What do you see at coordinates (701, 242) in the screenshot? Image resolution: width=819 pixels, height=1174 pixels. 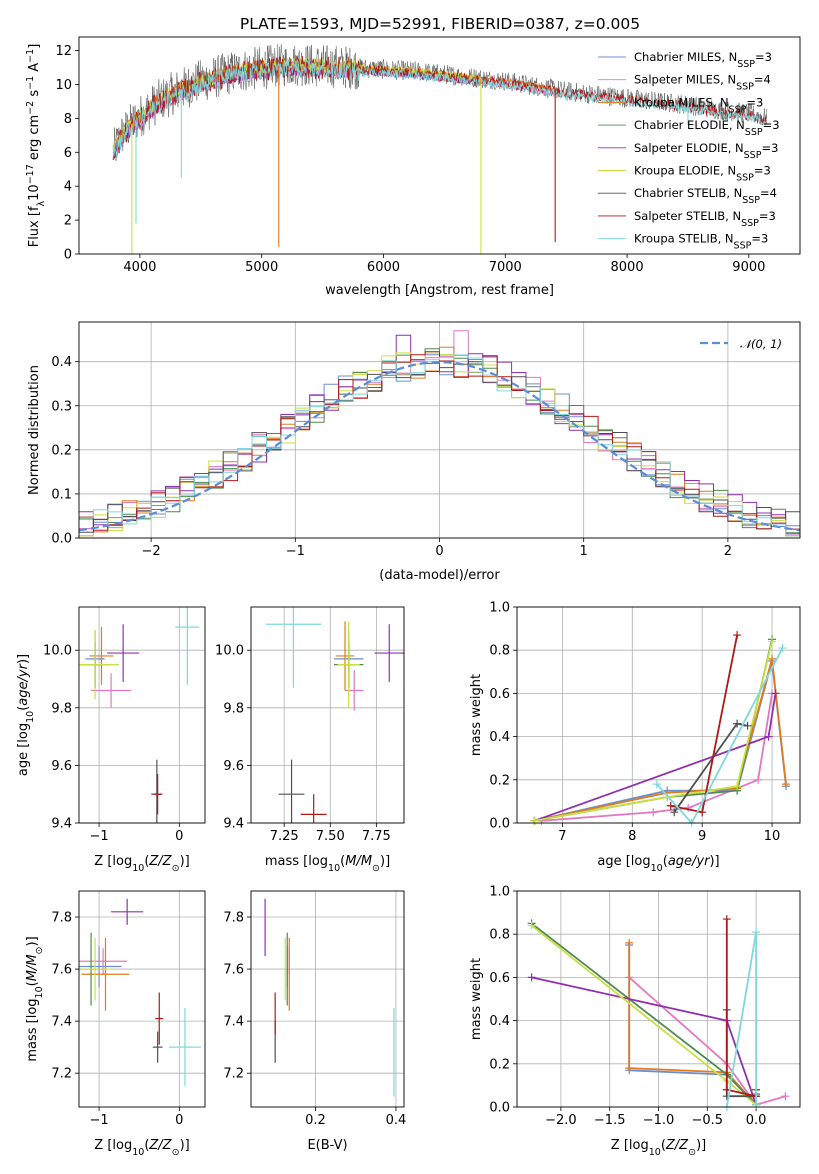 I see `legend-label: Kroupa STELIB, NSSP=3` at bounding box center [701, 242].